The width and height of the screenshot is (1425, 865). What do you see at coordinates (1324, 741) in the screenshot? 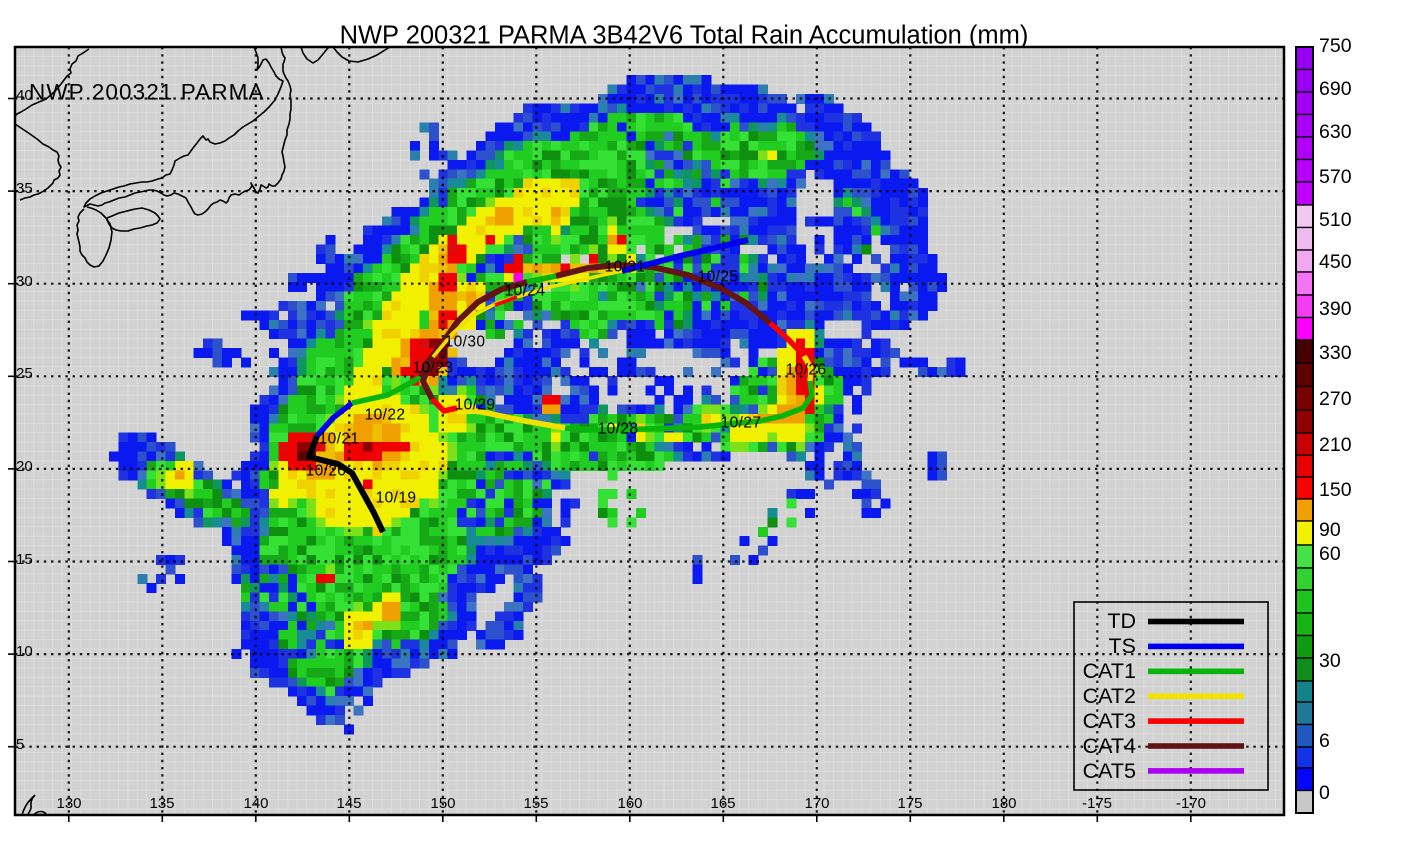
I see `svg-text: 6` at bounding box center [1324, 741].